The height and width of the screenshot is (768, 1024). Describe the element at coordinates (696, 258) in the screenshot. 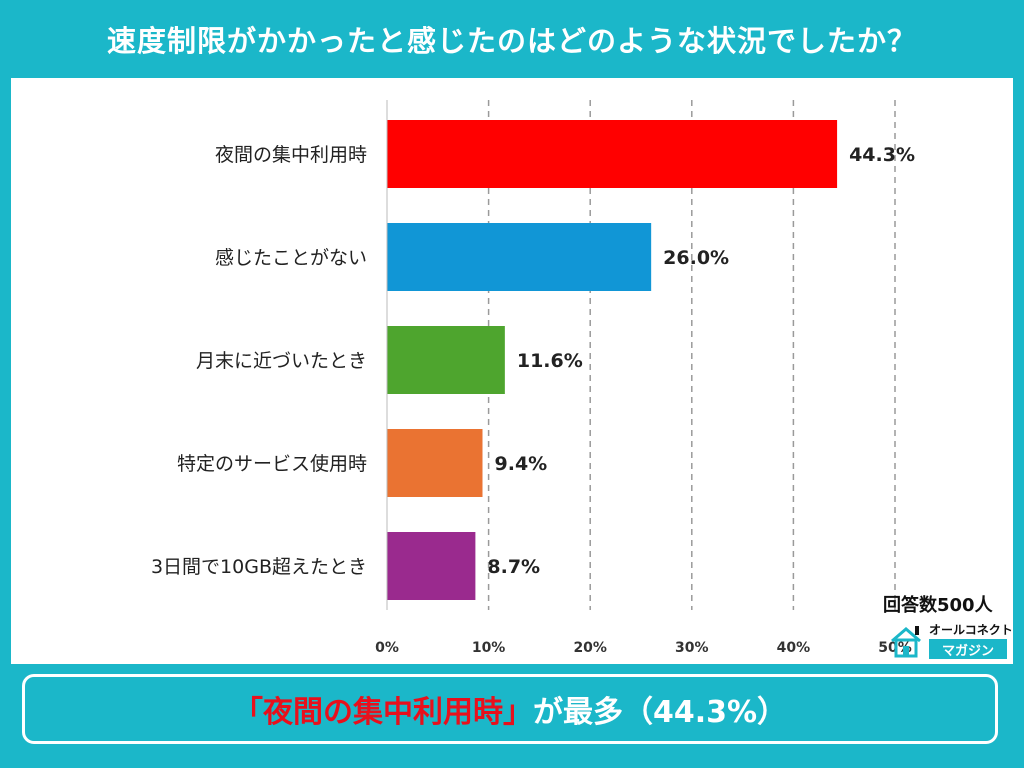

I see `data-label: 26.0%` at that location.